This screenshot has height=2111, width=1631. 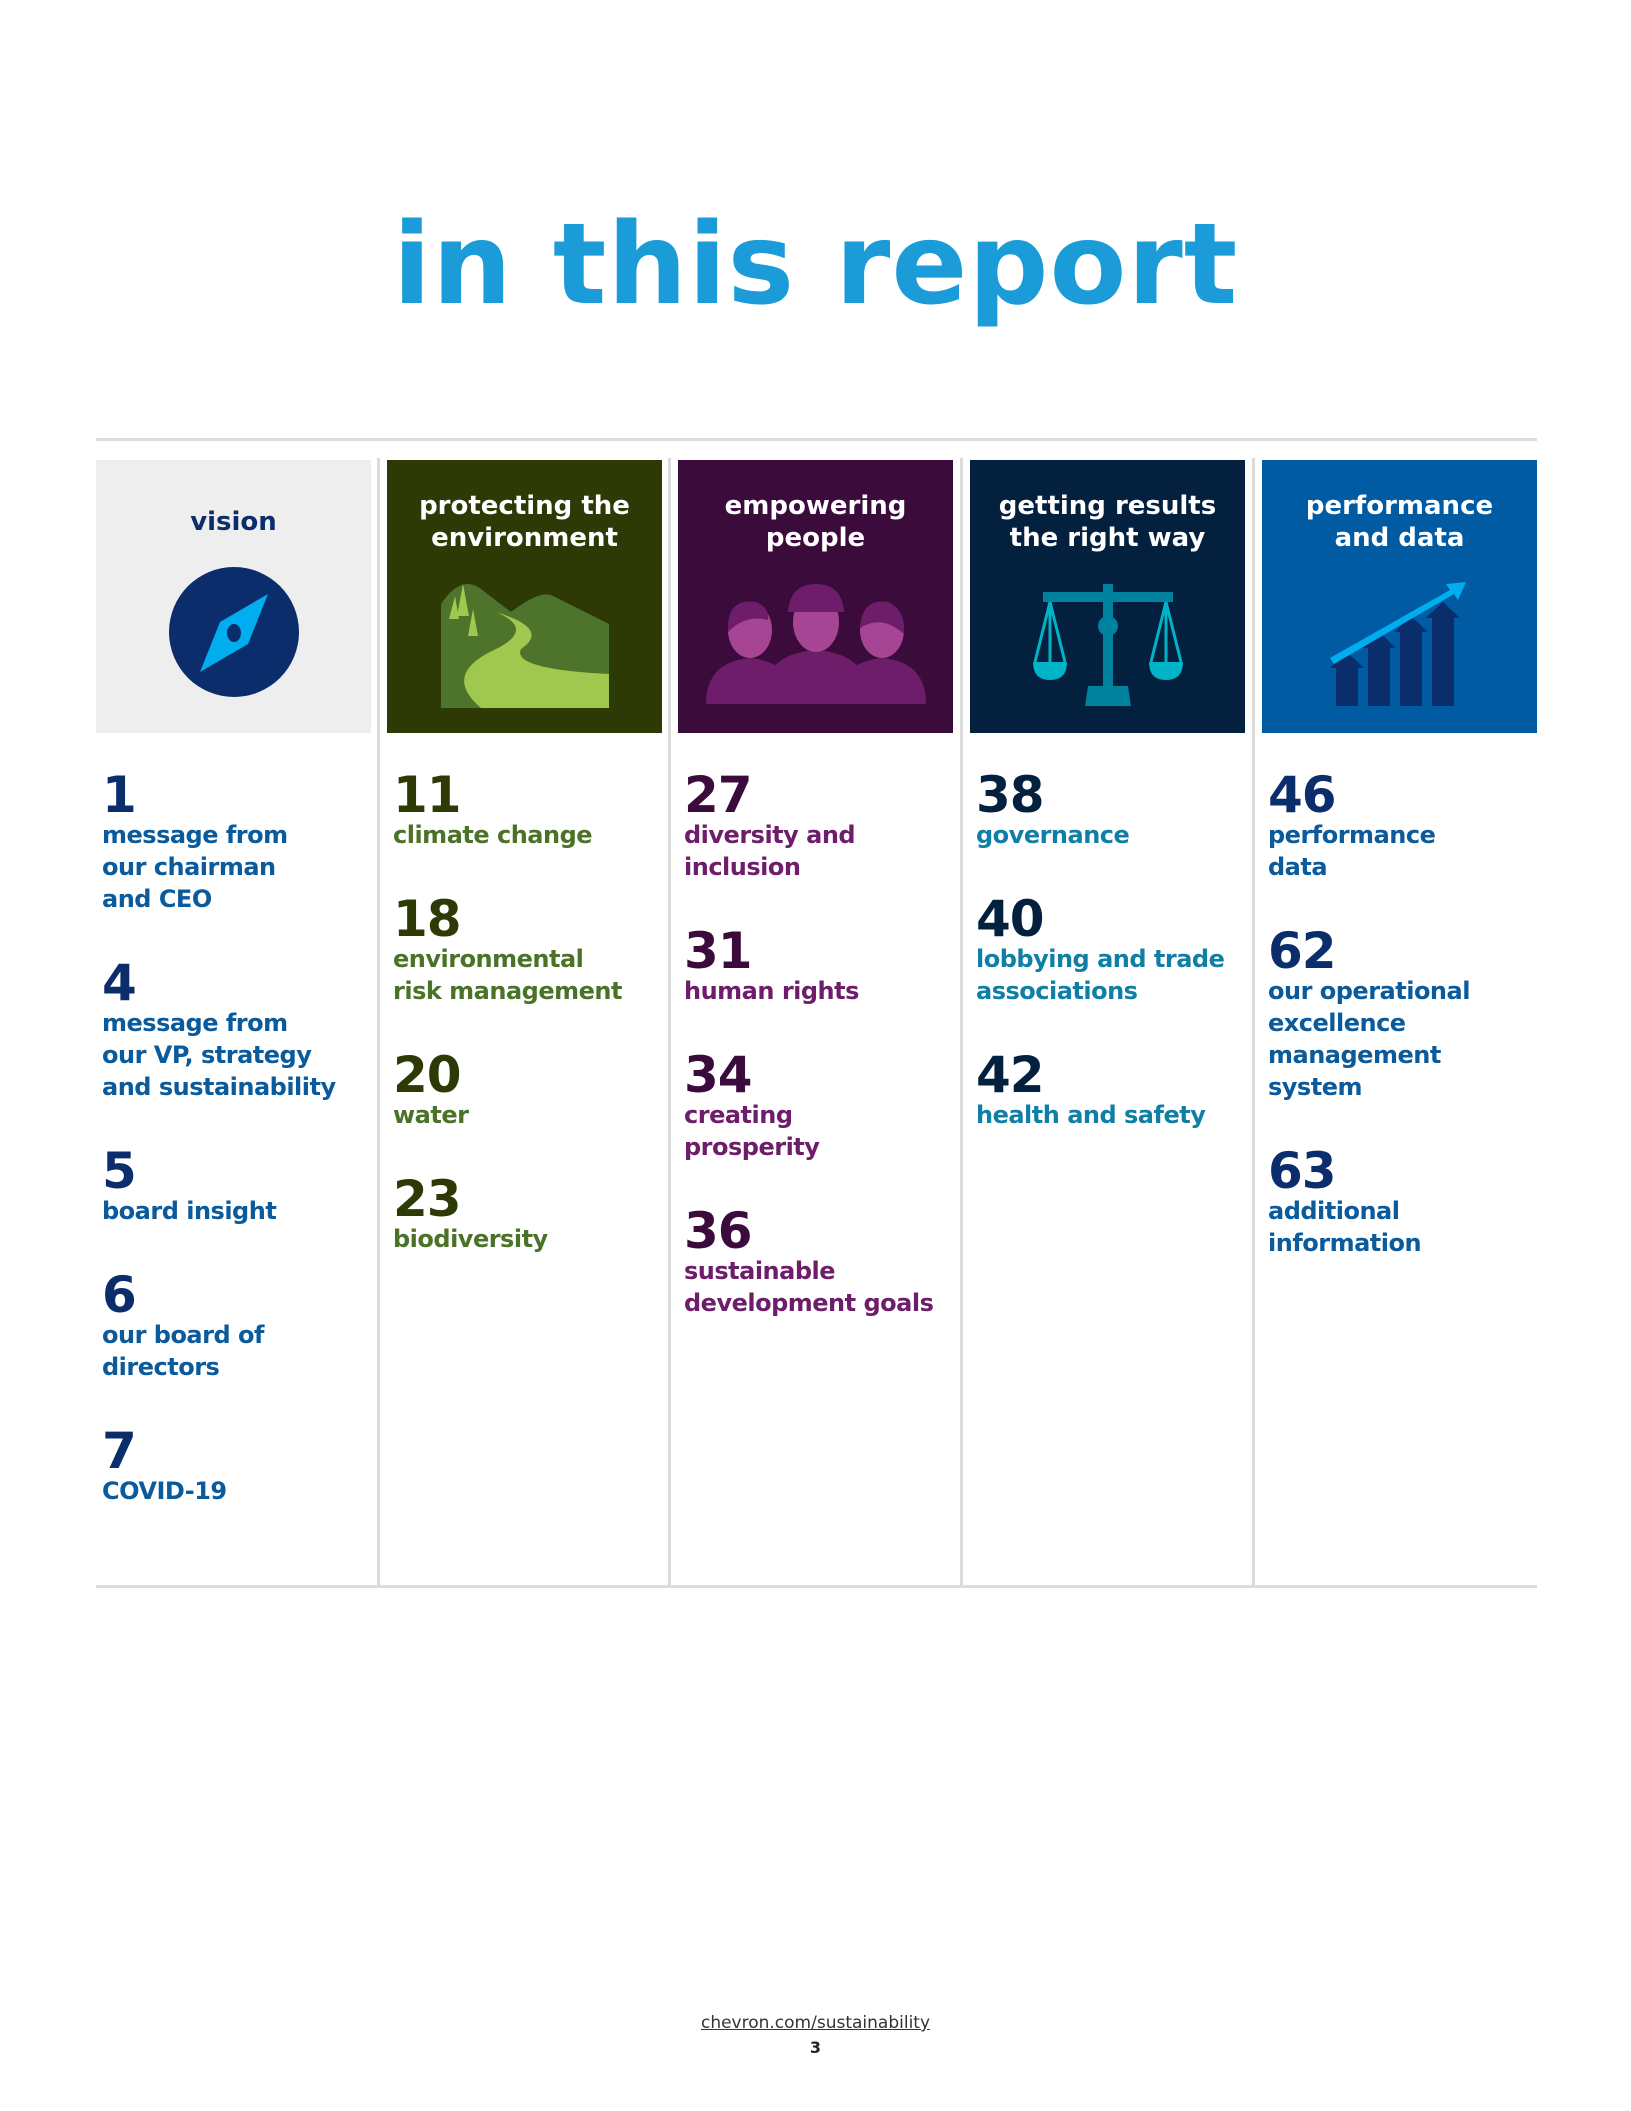 I want to click on toc-entry: 5 board insight, so click(x=236, y=1184).